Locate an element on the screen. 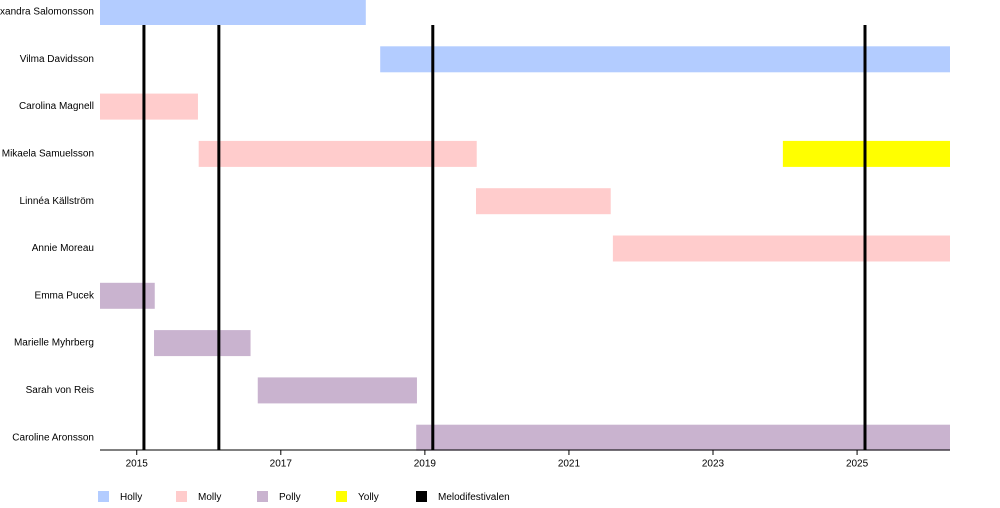 The image size is (1000, 508). row-label: Annie Moreau is located at coordinates (63, 248).